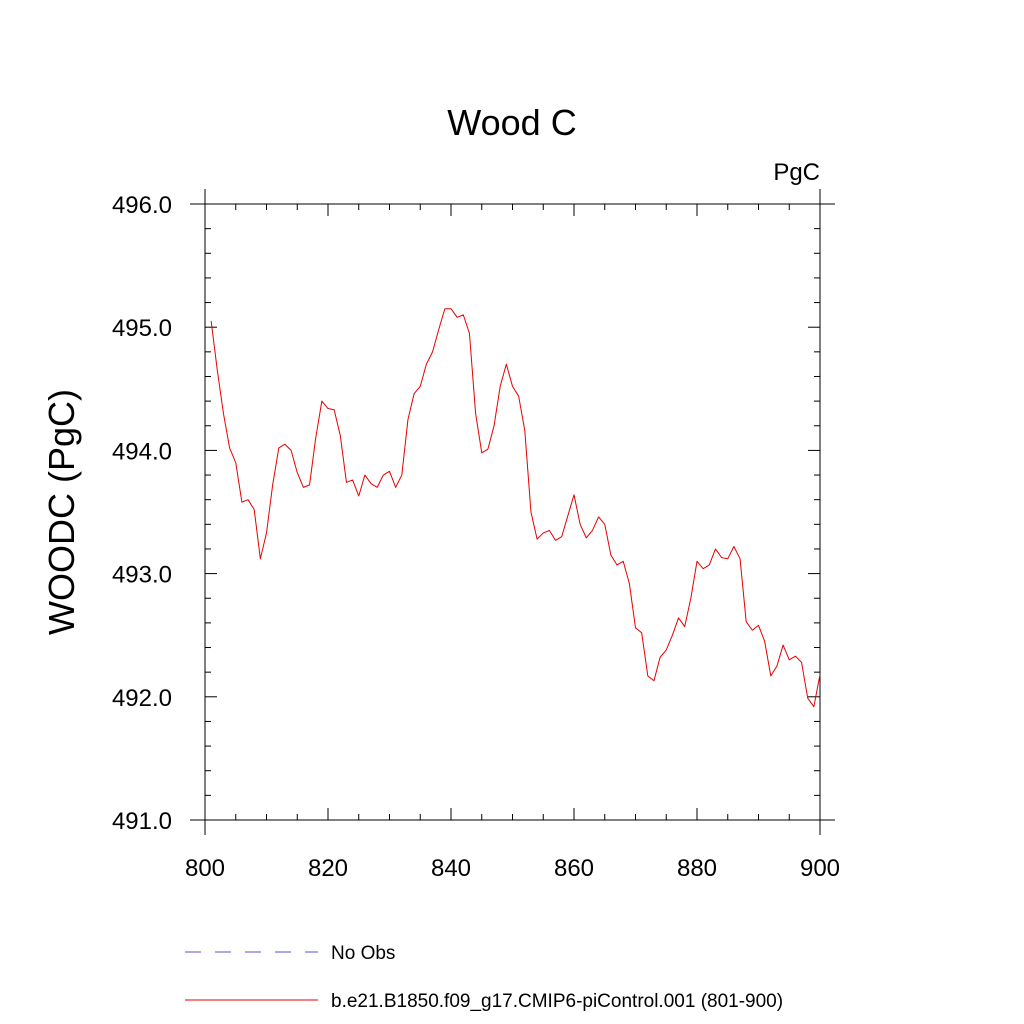 Image resolution: width=1024 pixels, height=1024 pixels. Describe the element at coordinates (574, 868) in the screenshot. I see `x-tick-label: 860` at that location.